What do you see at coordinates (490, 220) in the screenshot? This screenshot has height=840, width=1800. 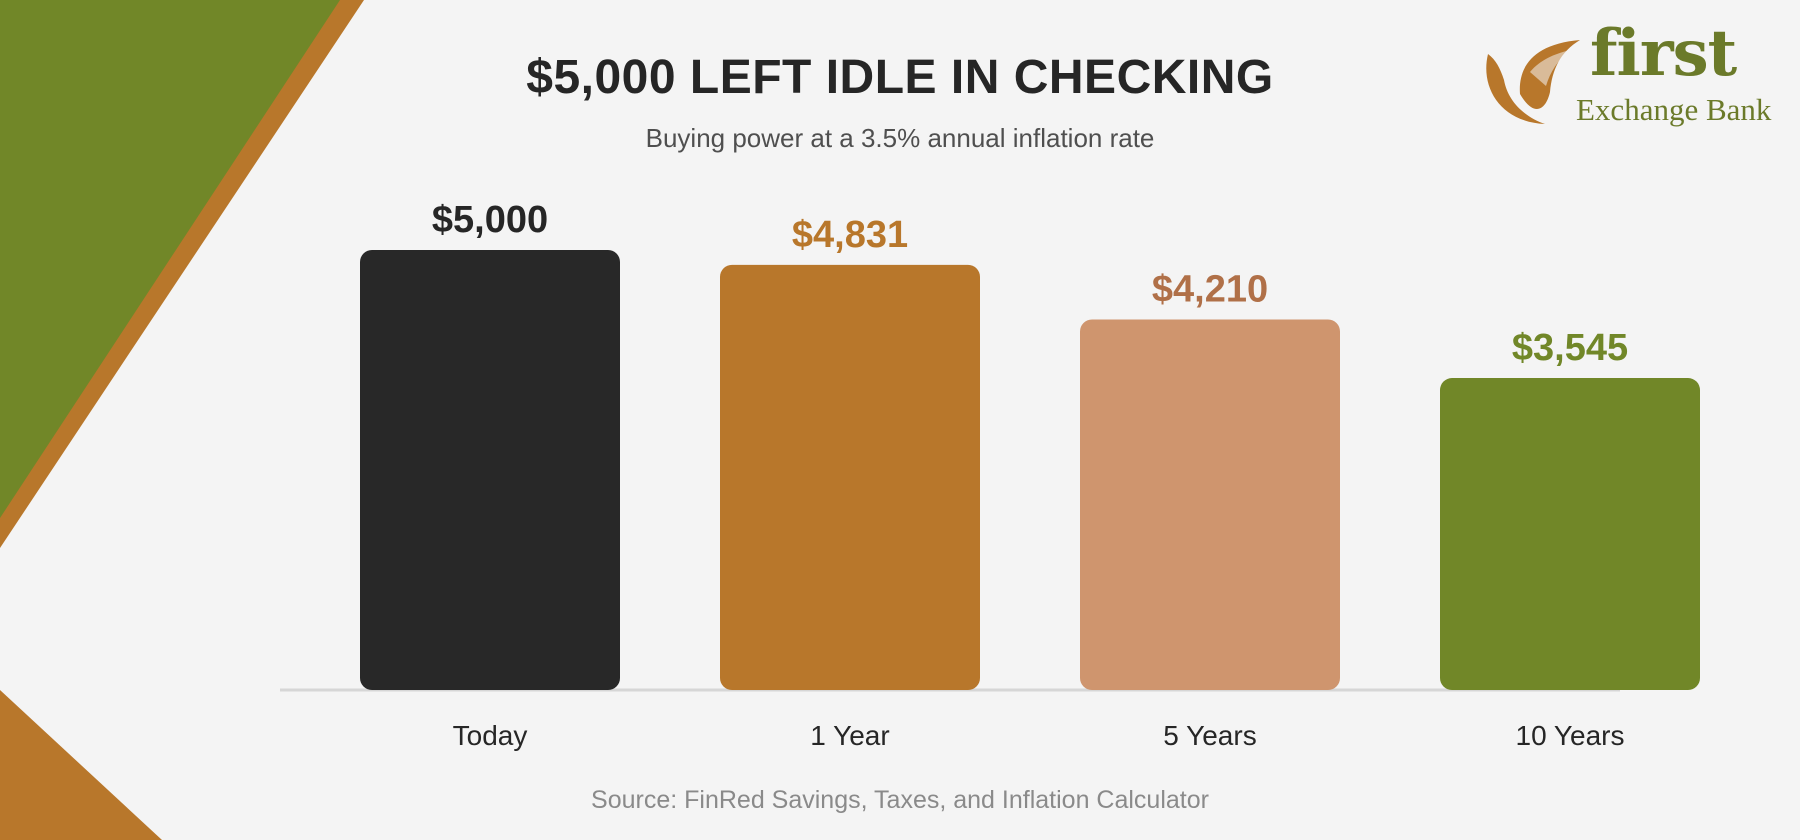 I see `value-label-0: $5,000` at bounding box center [490, 220].